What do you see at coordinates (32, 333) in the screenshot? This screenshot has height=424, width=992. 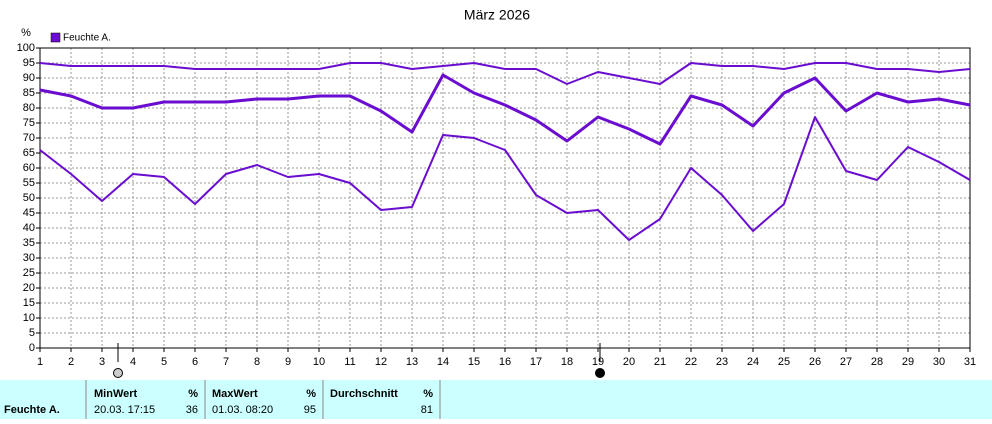 I see `y-tick-label: 5` at bounding box center [32, 333].